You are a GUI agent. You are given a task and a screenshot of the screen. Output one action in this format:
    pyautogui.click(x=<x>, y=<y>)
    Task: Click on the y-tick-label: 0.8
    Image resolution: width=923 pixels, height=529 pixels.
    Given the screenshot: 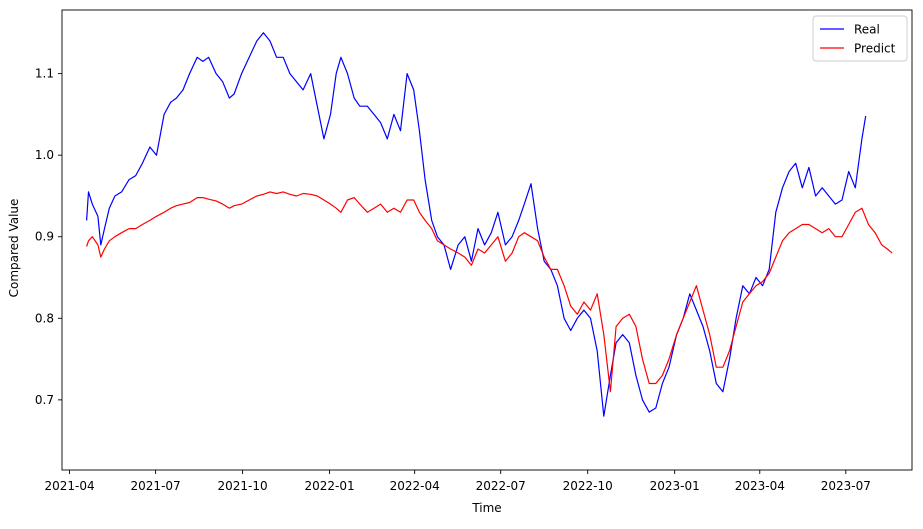 What is the action you would take?
    pyautogui.click(x=44, y=318)
    